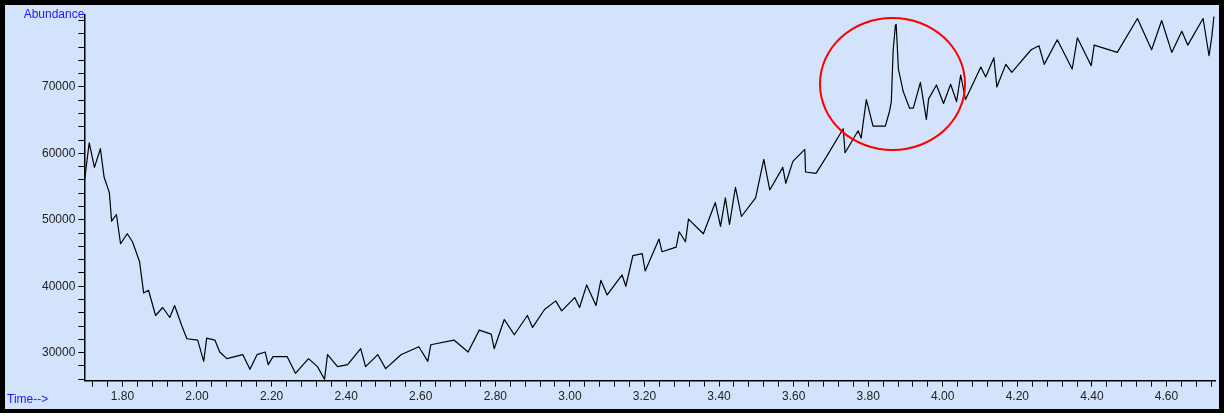 Image resolution: width=1230 pixels, height=418 pixels. Describe the element at coordinates (644, 396) in the screenshot. I see `x-tick-label: 3.20` at that location.